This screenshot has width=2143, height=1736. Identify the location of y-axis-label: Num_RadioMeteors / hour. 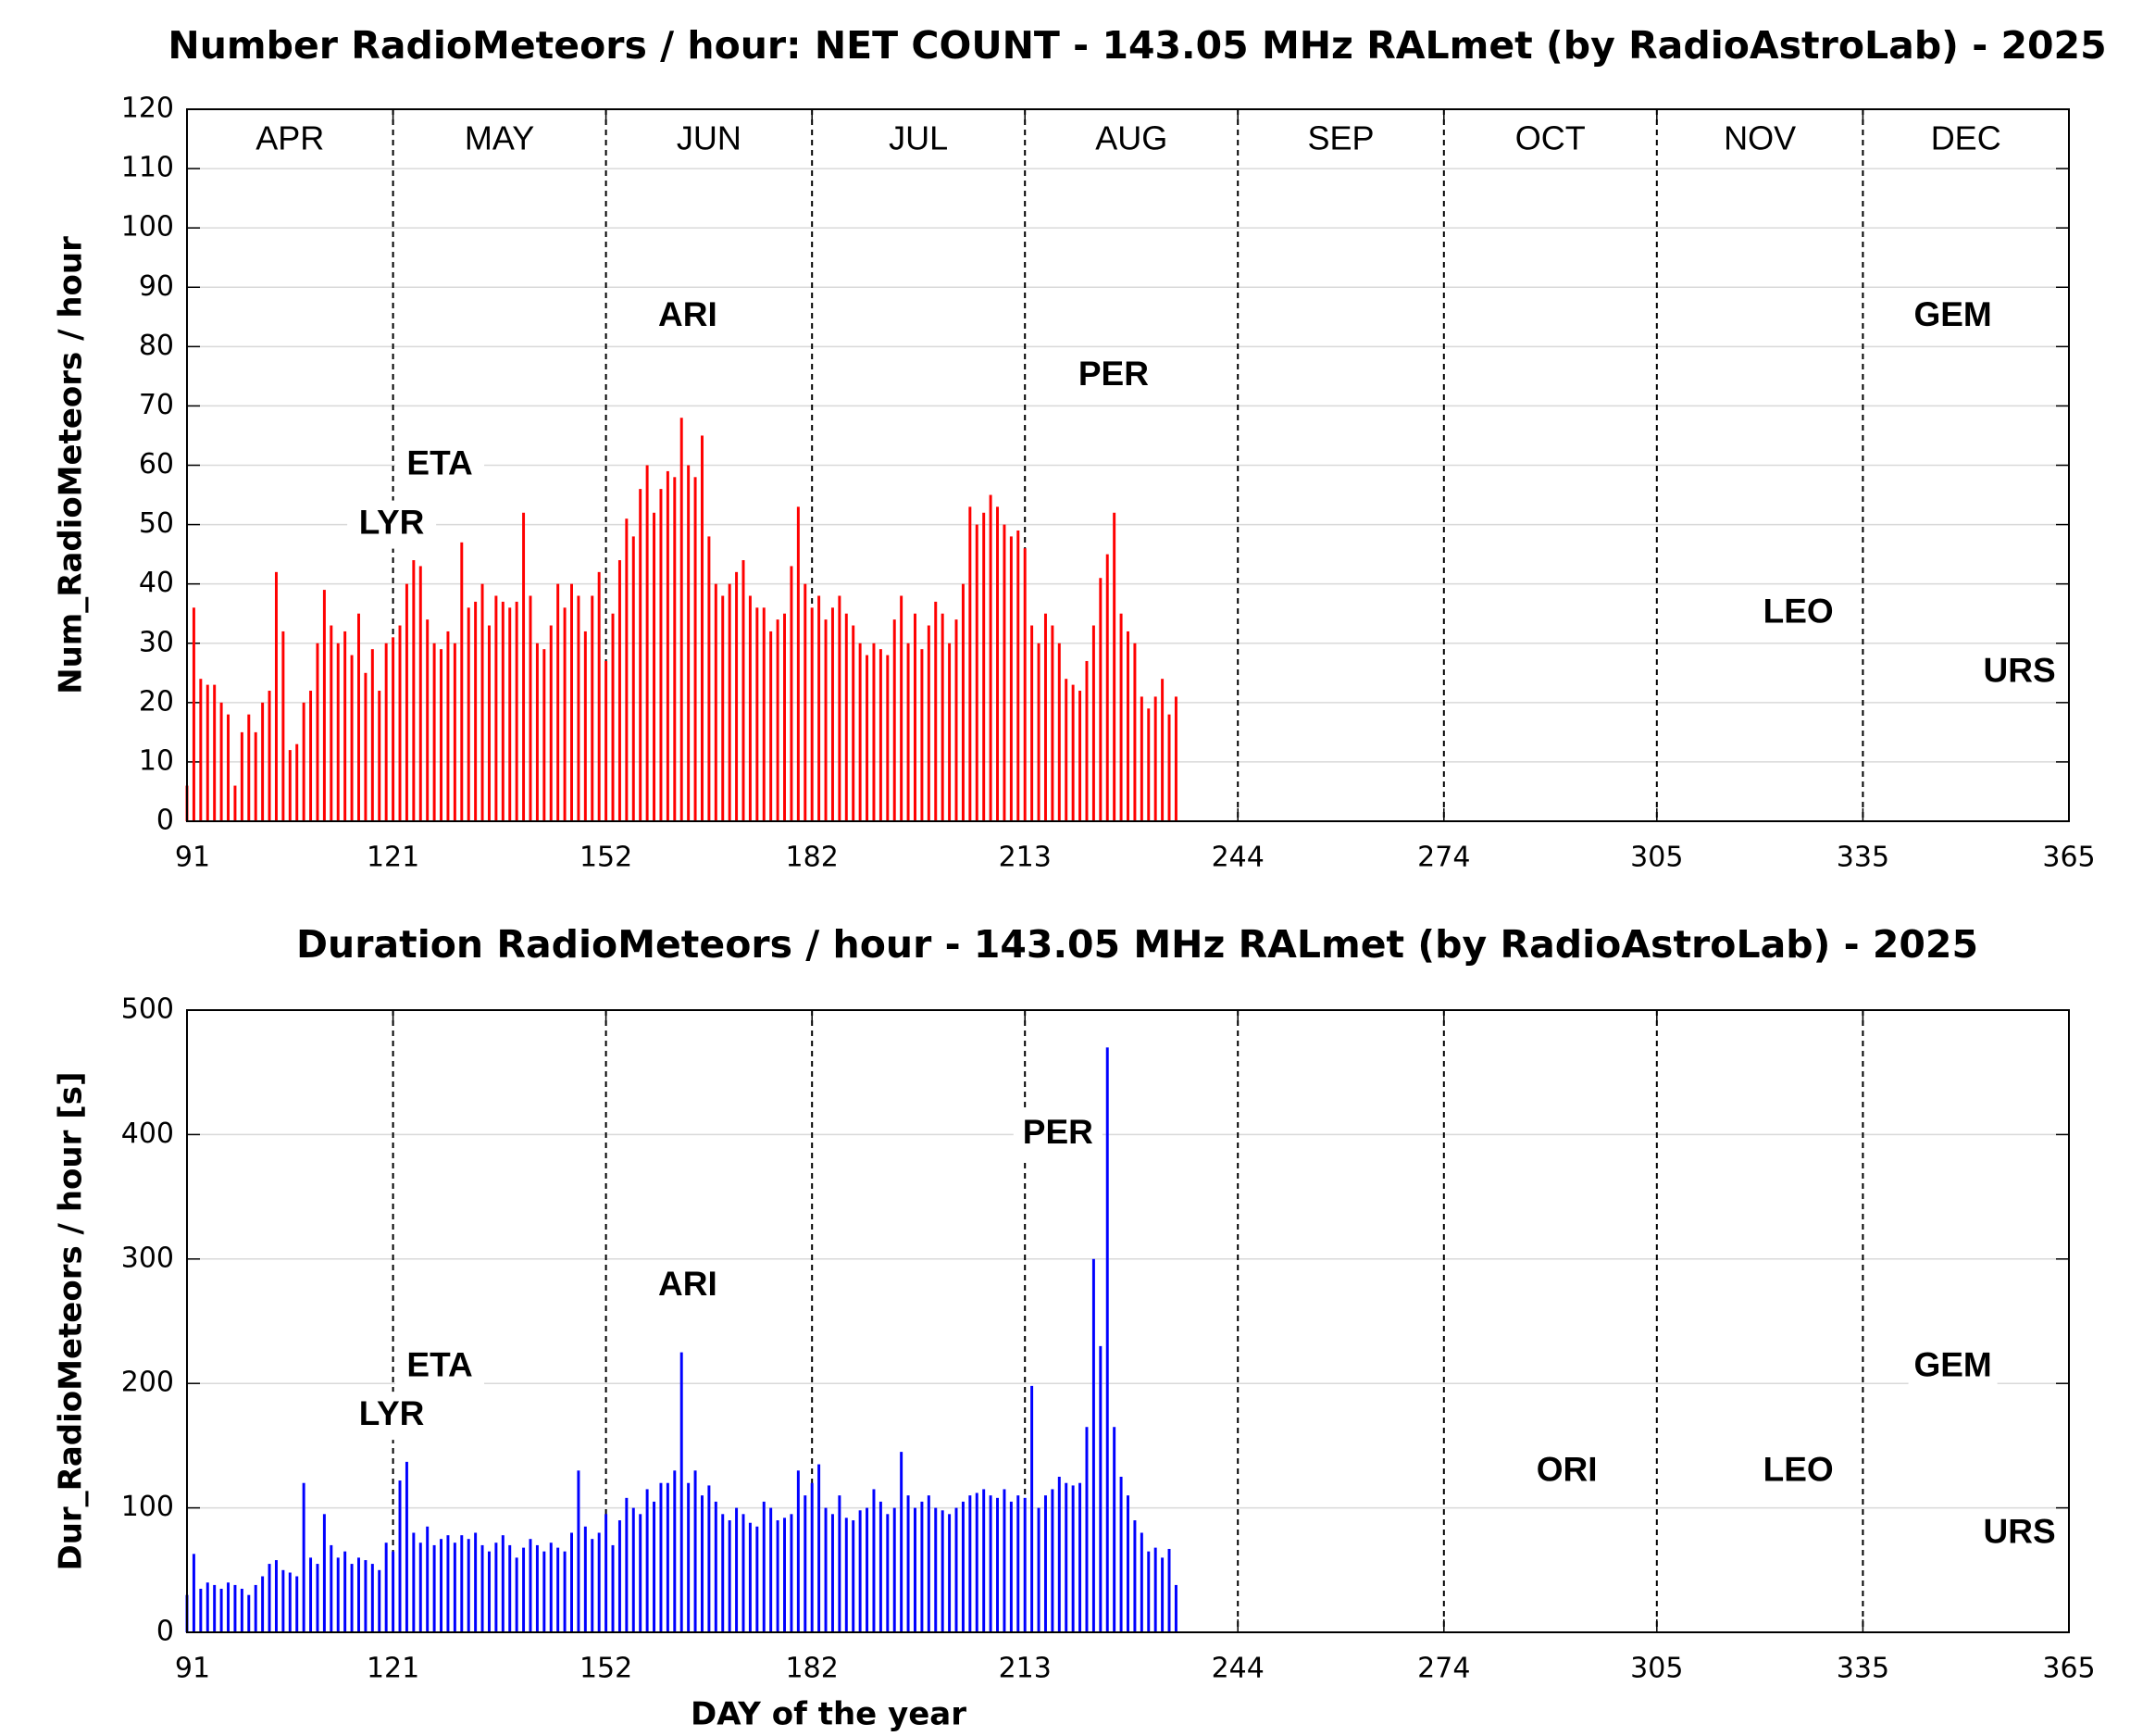
(71, 465).